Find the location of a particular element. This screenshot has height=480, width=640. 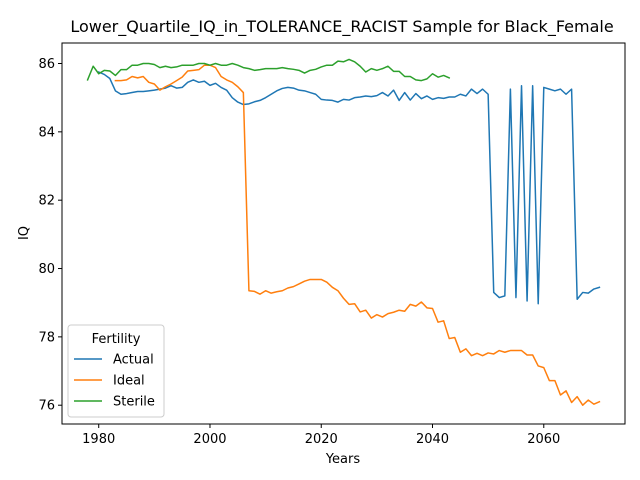

legend-label-actual: Actual is located at coordinates (133, 360).